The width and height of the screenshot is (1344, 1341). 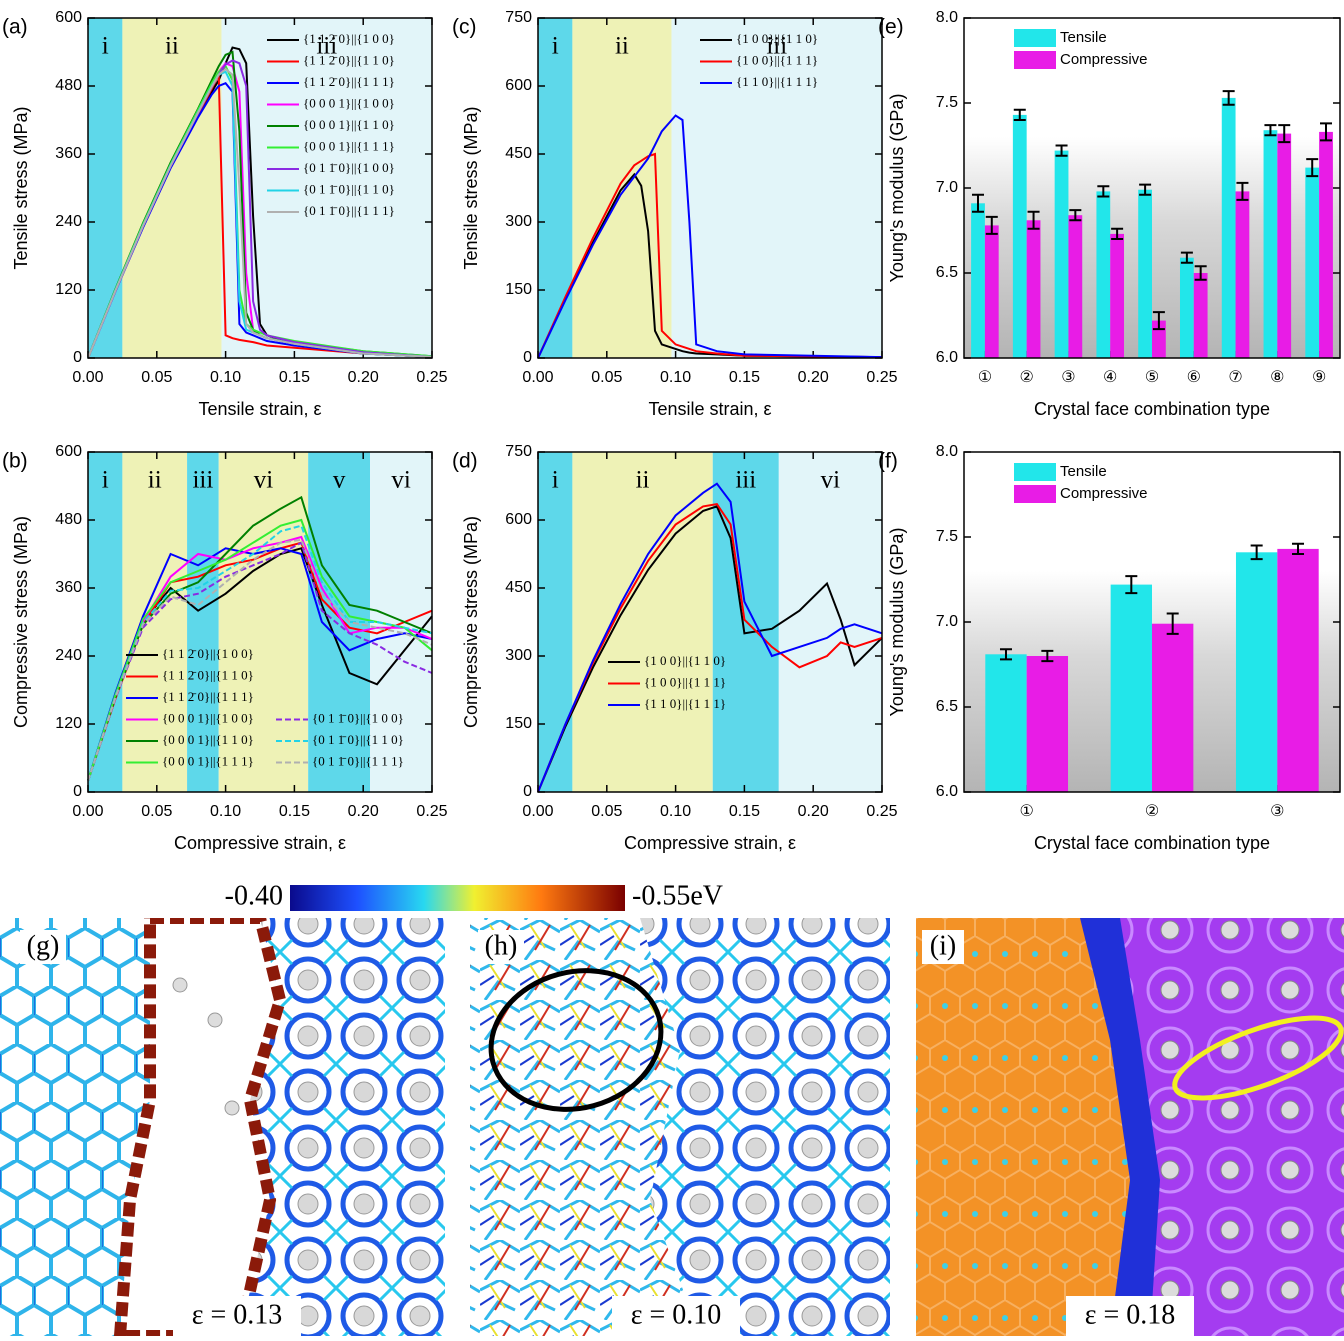 What do you see at coordinates (709, 409) in the screenshot?
I see `x-axis-label: Tensile strain, ε` at bounding box center [709, 409].